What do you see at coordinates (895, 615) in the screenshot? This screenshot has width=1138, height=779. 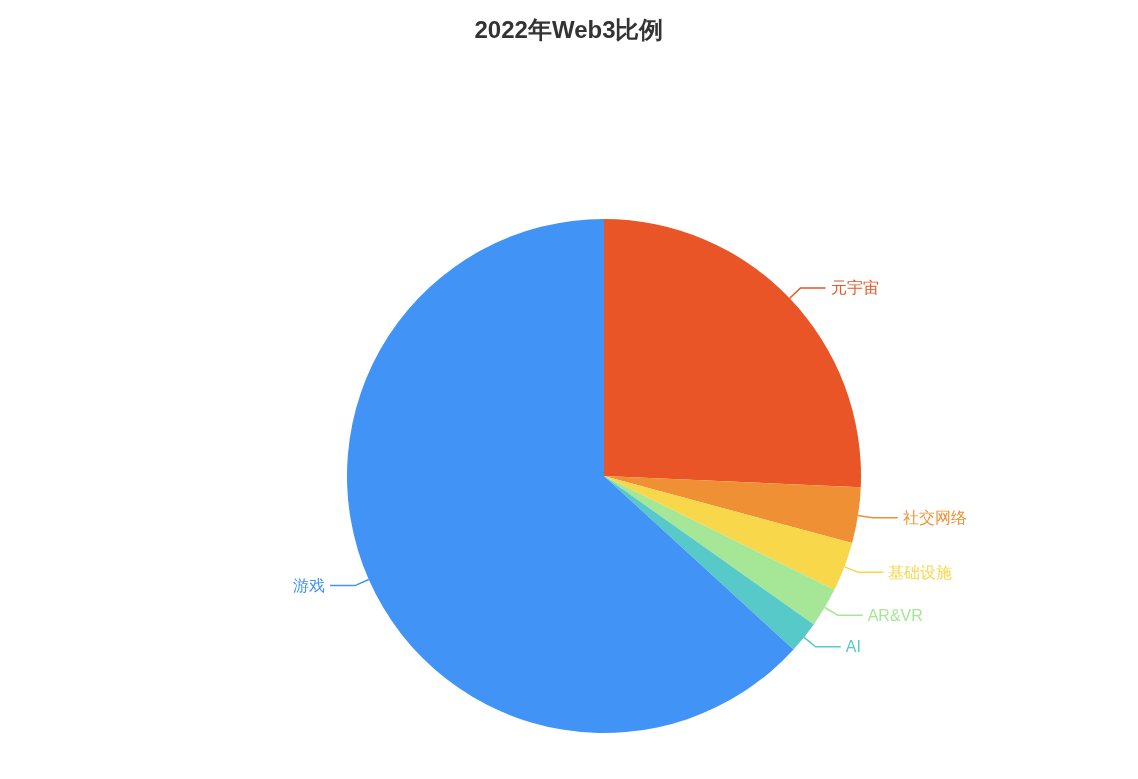 I see `slice-label: AR&VR` at bounding box center [895, 615].